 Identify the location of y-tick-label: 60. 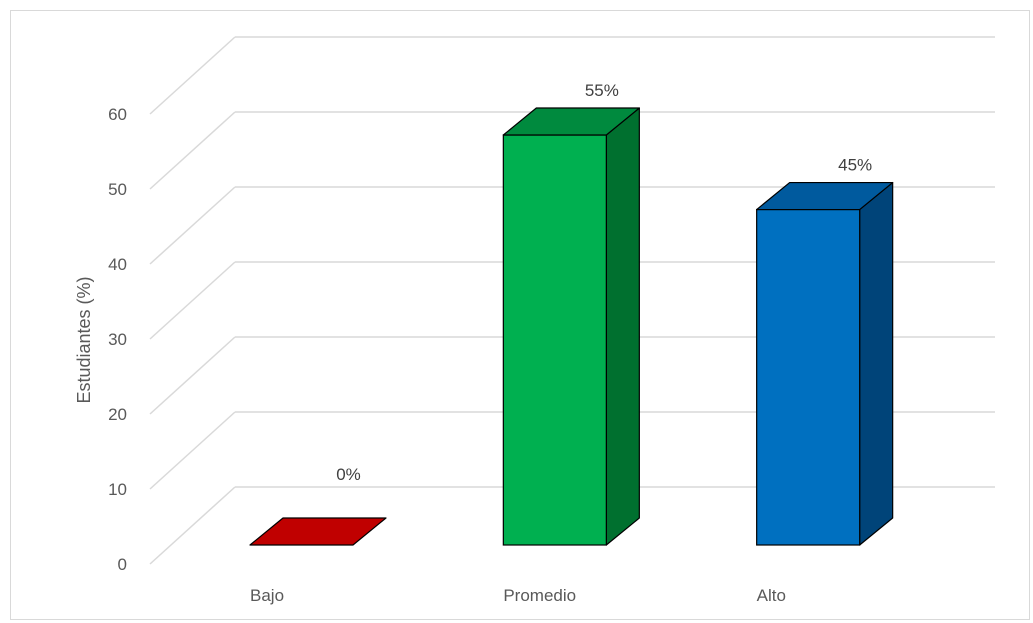
(117, 114).